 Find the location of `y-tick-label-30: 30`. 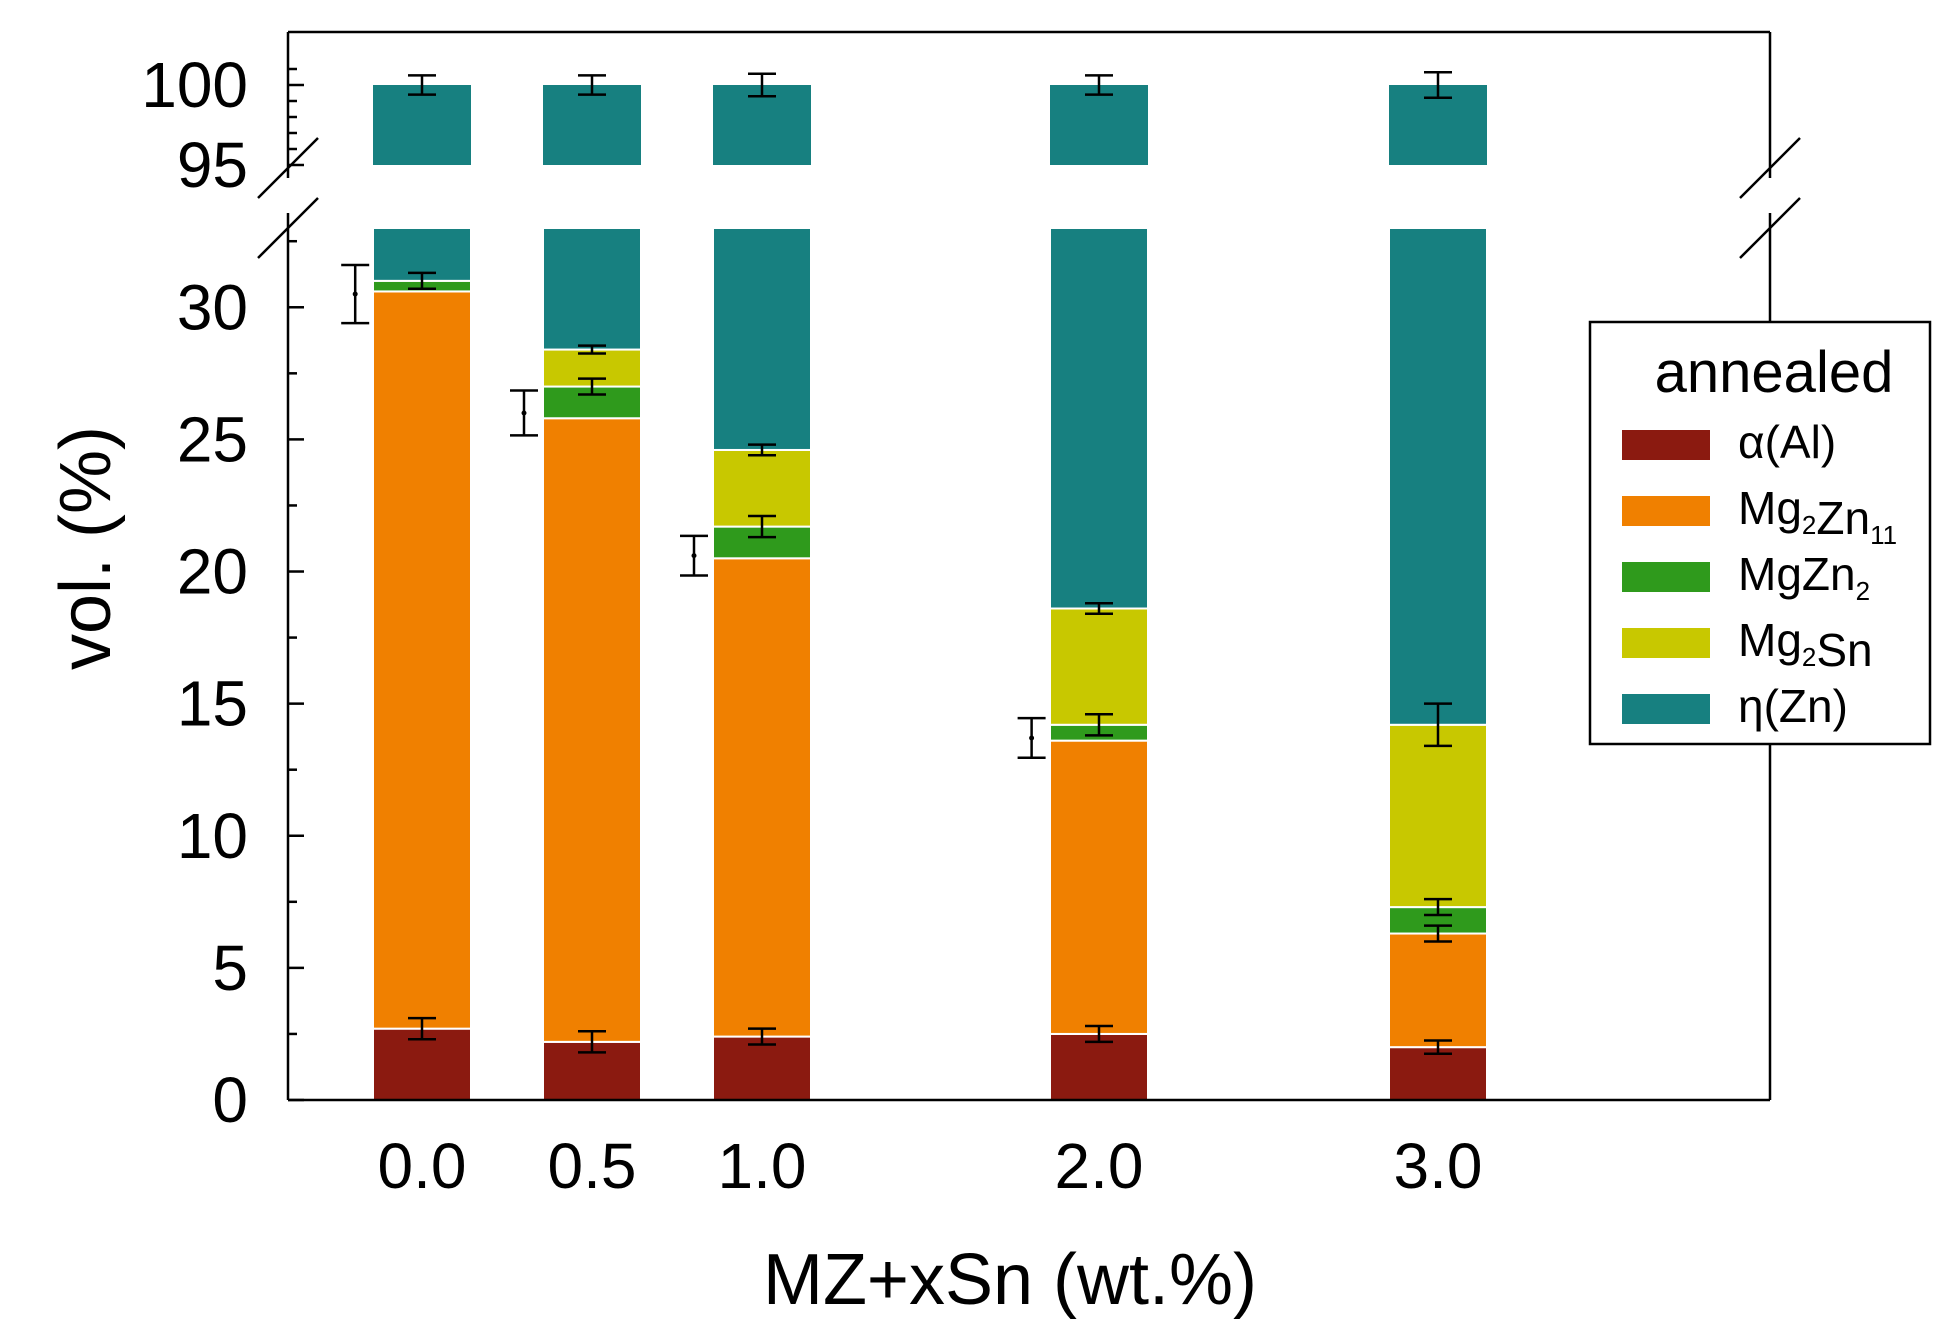

y-tick-label-30: 30 is located at coordinates (212, 307).